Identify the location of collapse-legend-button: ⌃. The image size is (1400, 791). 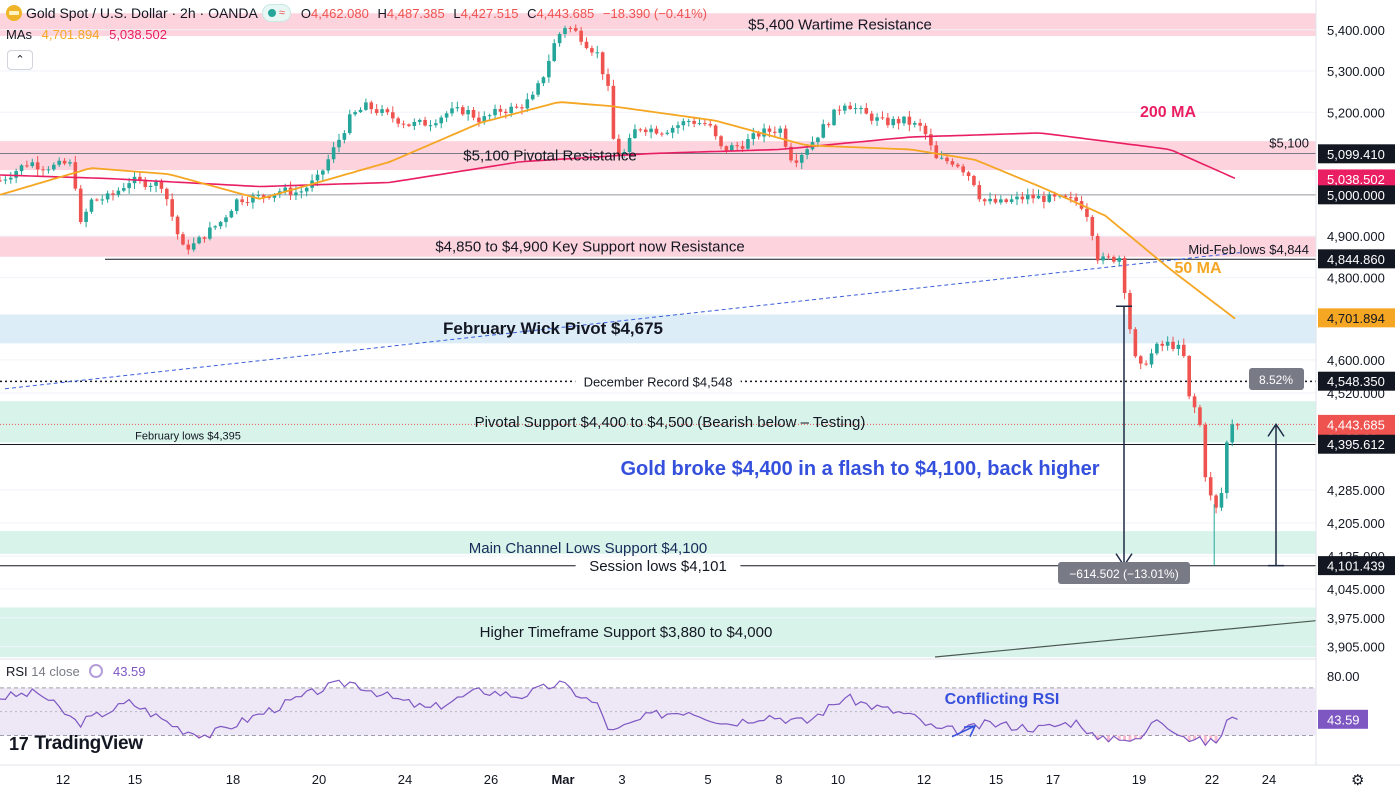
(20, 60).